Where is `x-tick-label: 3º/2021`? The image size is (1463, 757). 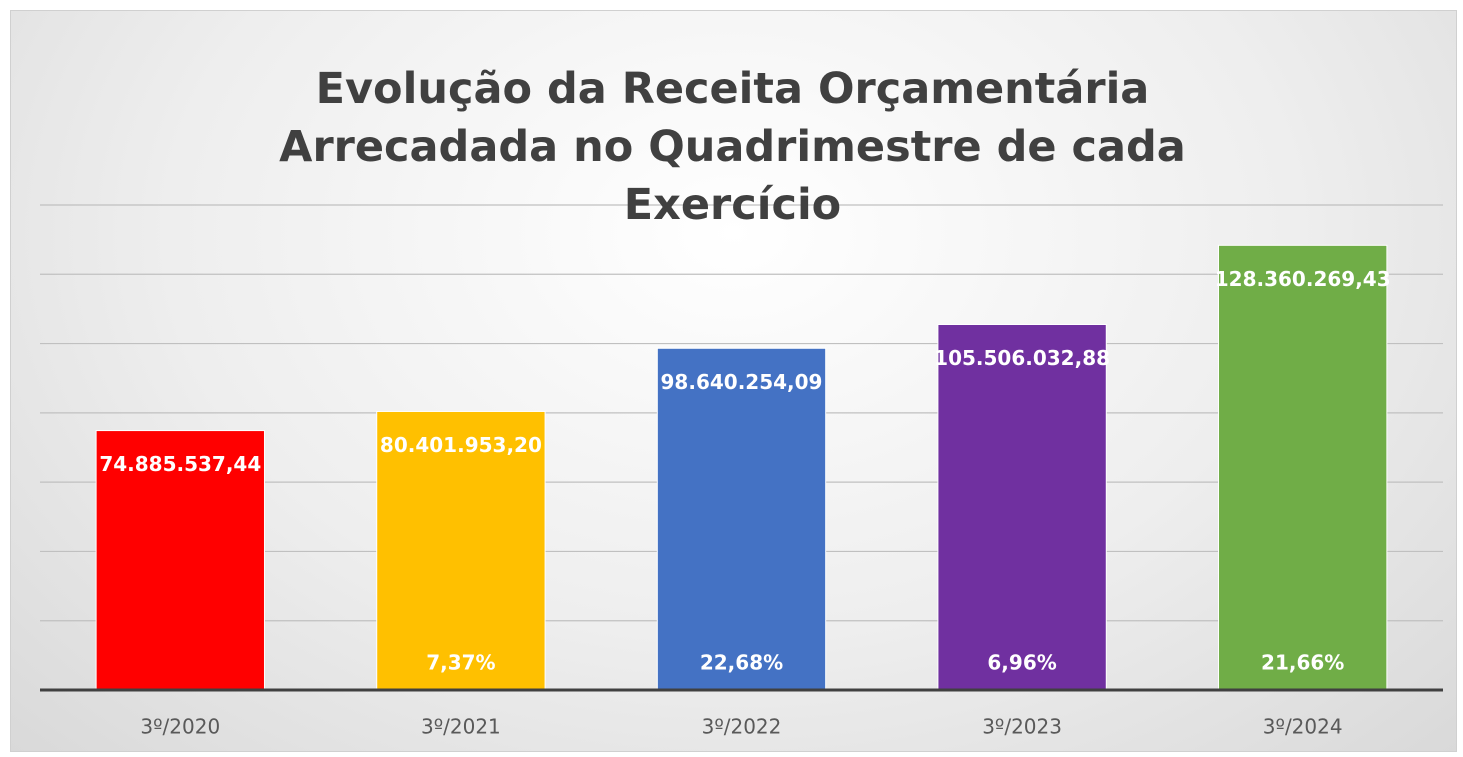
x-tick-label: 3º/2021 is located at coordinates (461, 727).